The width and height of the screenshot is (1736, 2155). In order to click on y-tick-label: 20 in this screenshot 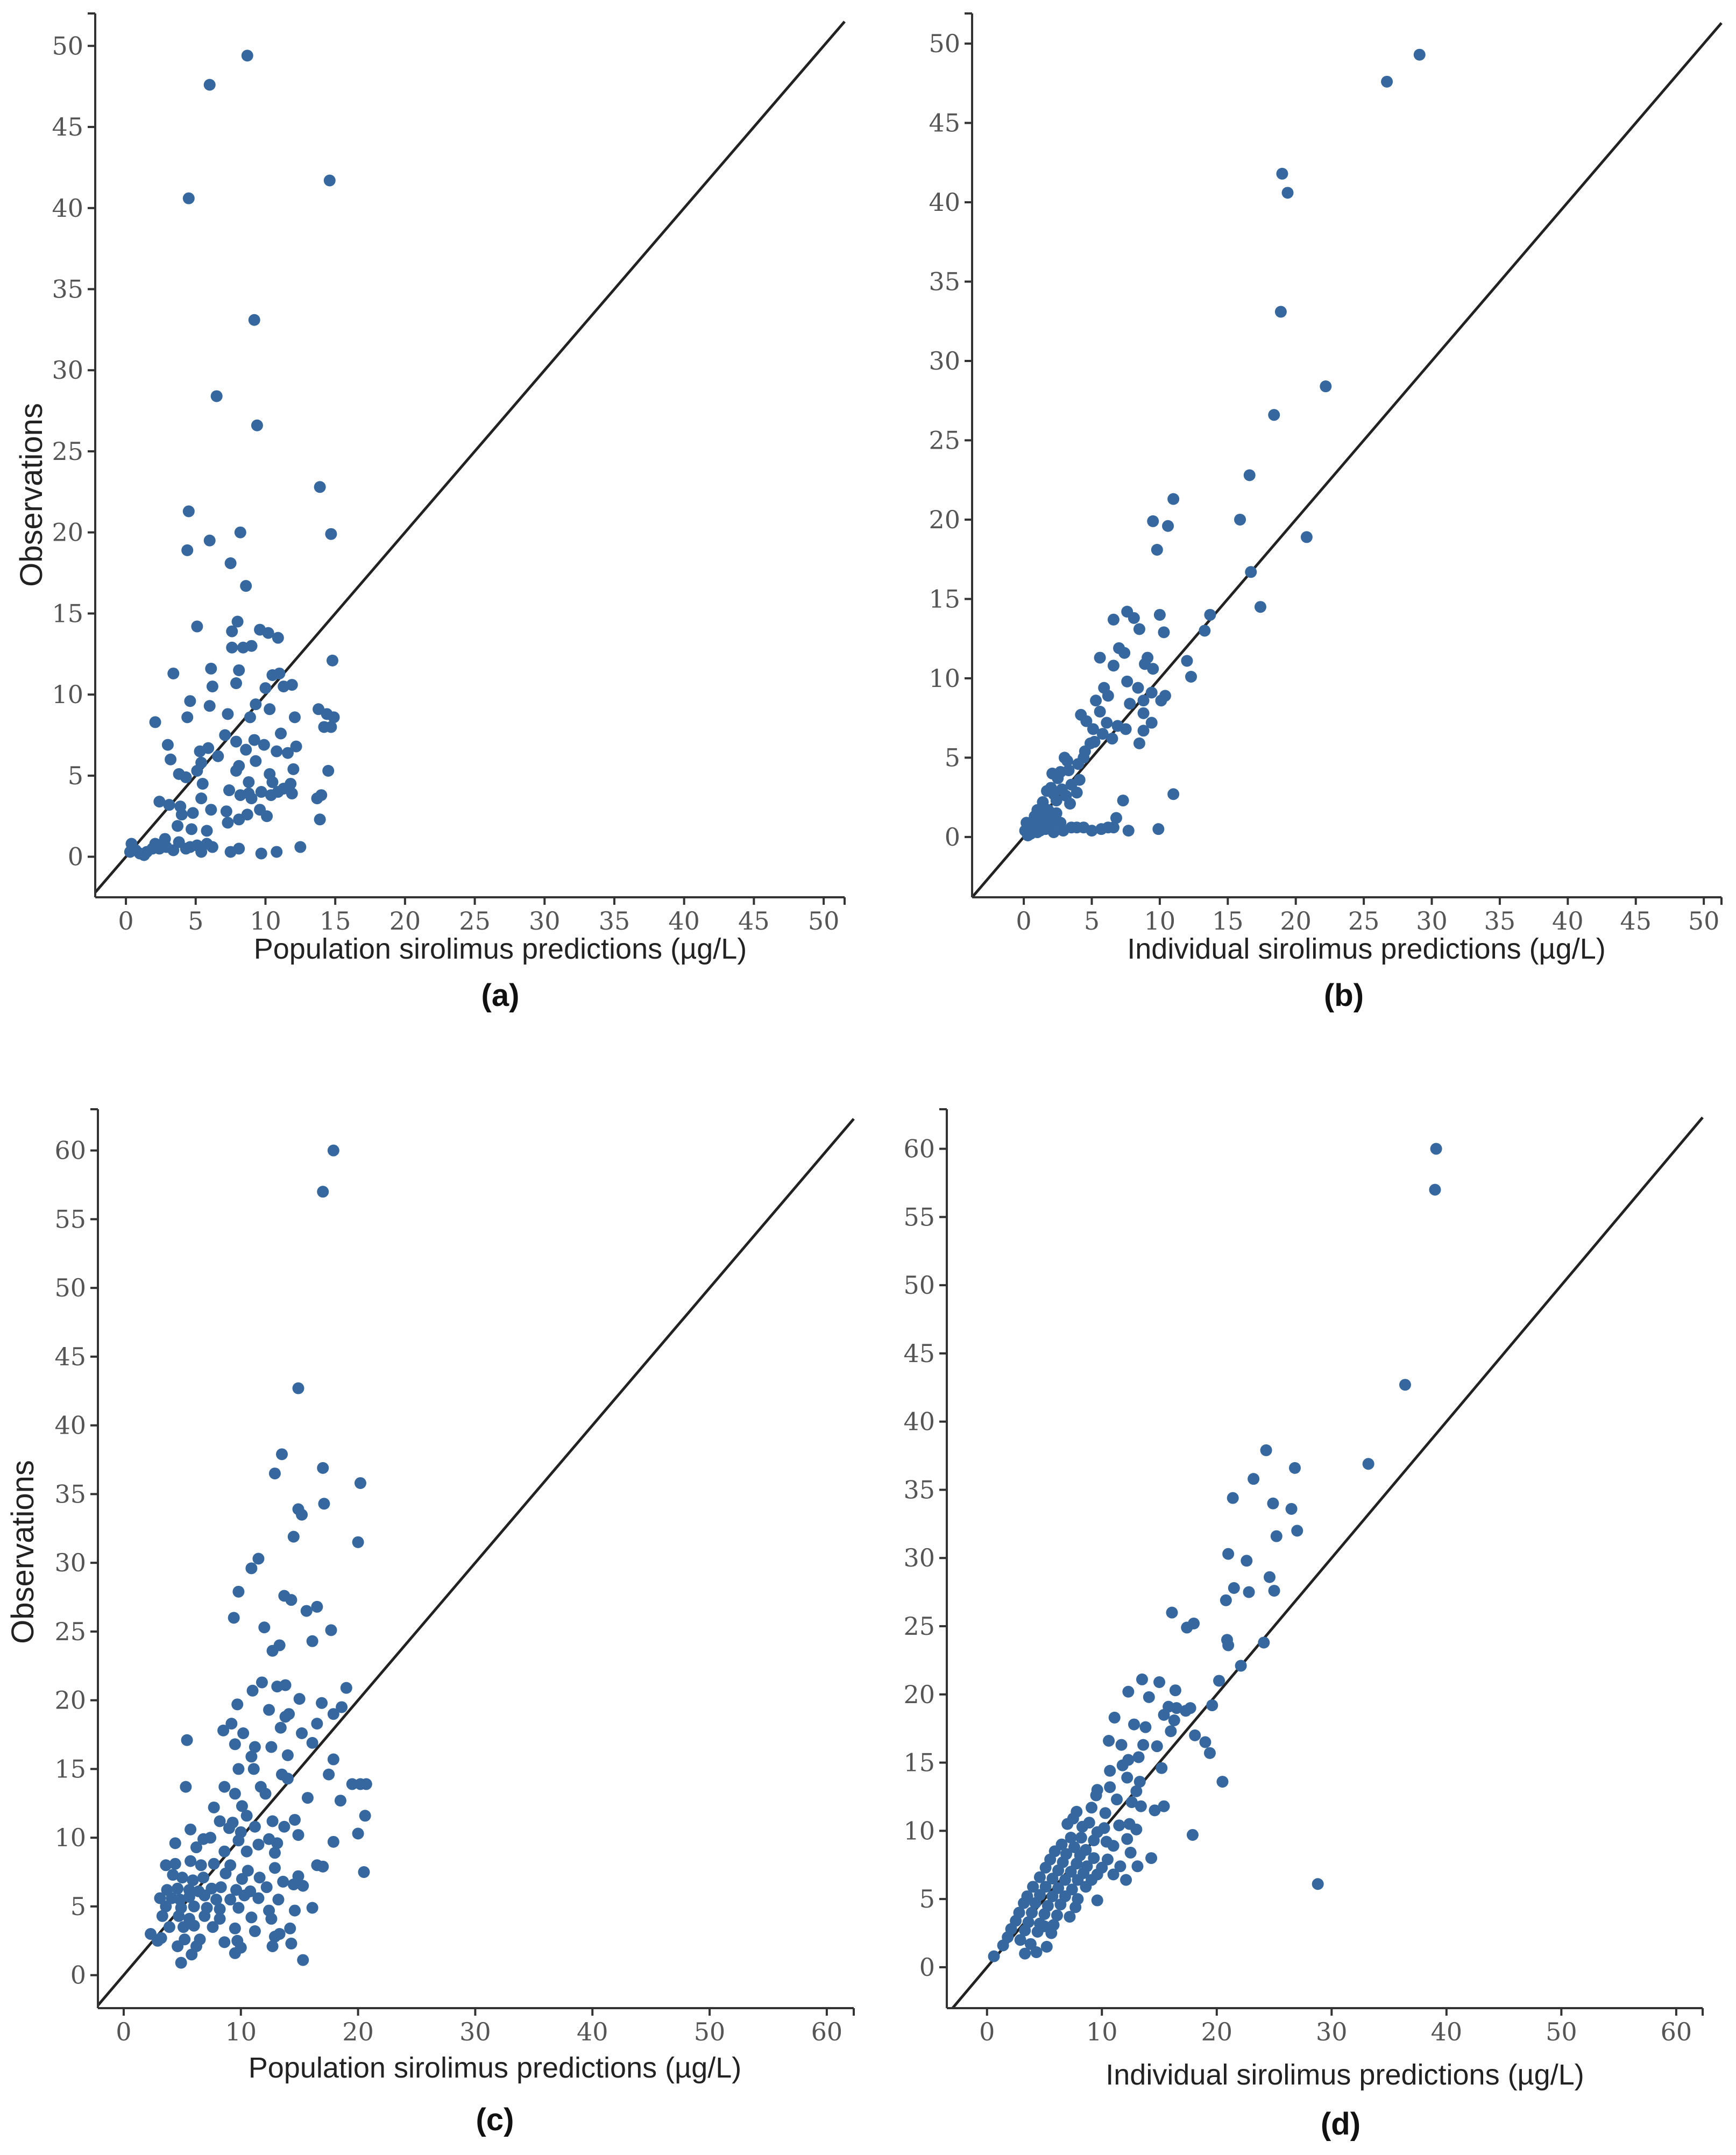, I will do `click(67, 532)`.